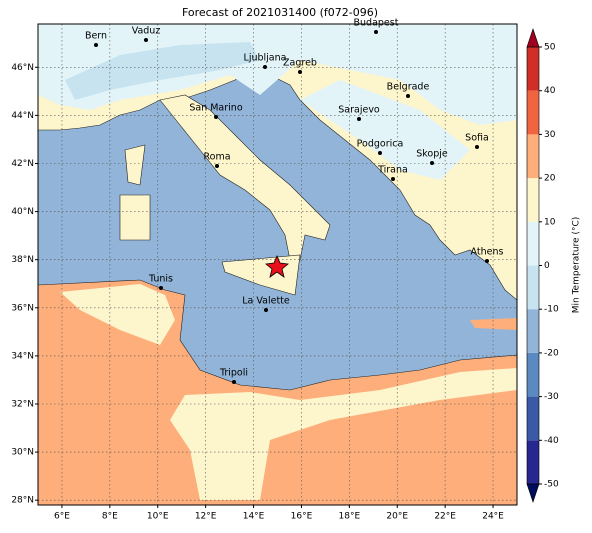 The image size is (592, 533). What do you see at coordinates (551, 310) in the screenshot?
I see `colorbar-tick-label: -10` at bounding box center [551, 310].